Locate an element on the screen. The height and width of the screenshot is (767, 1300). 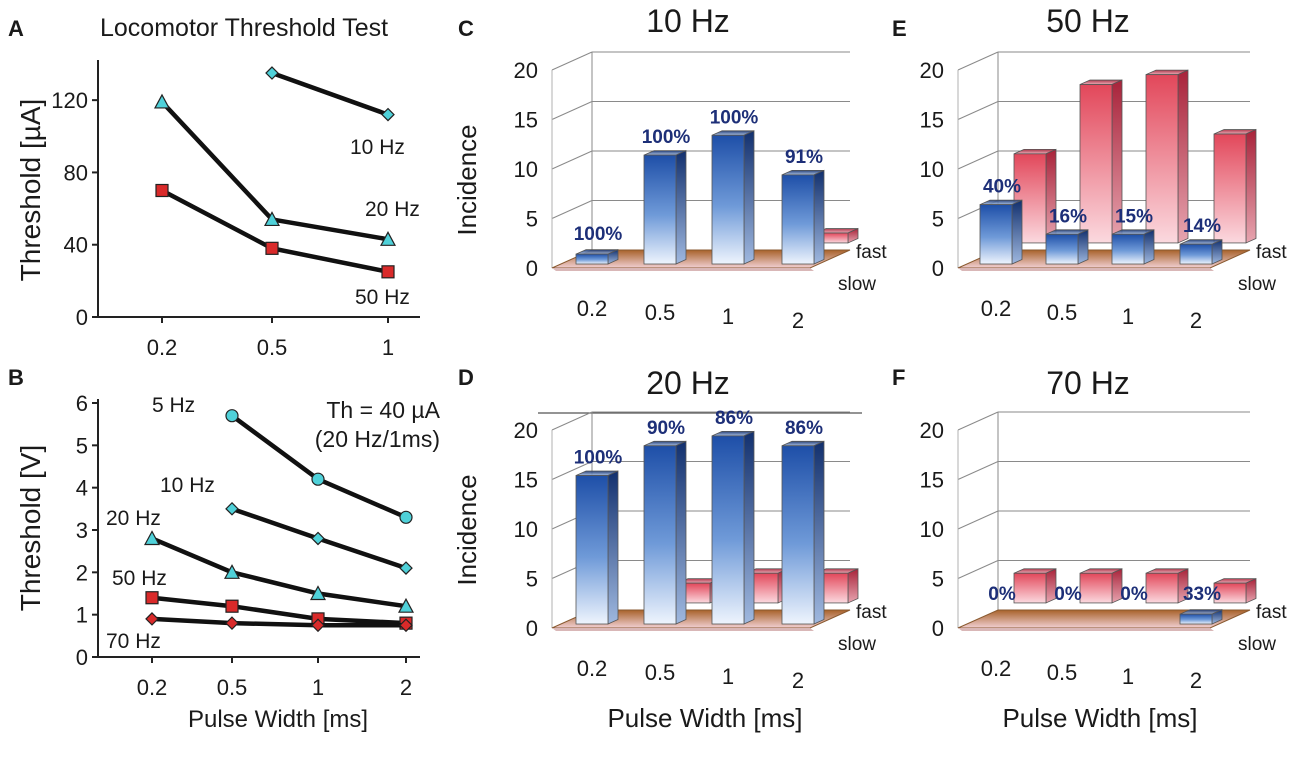
percent-label: 91% is located at coordinates (804, 157).